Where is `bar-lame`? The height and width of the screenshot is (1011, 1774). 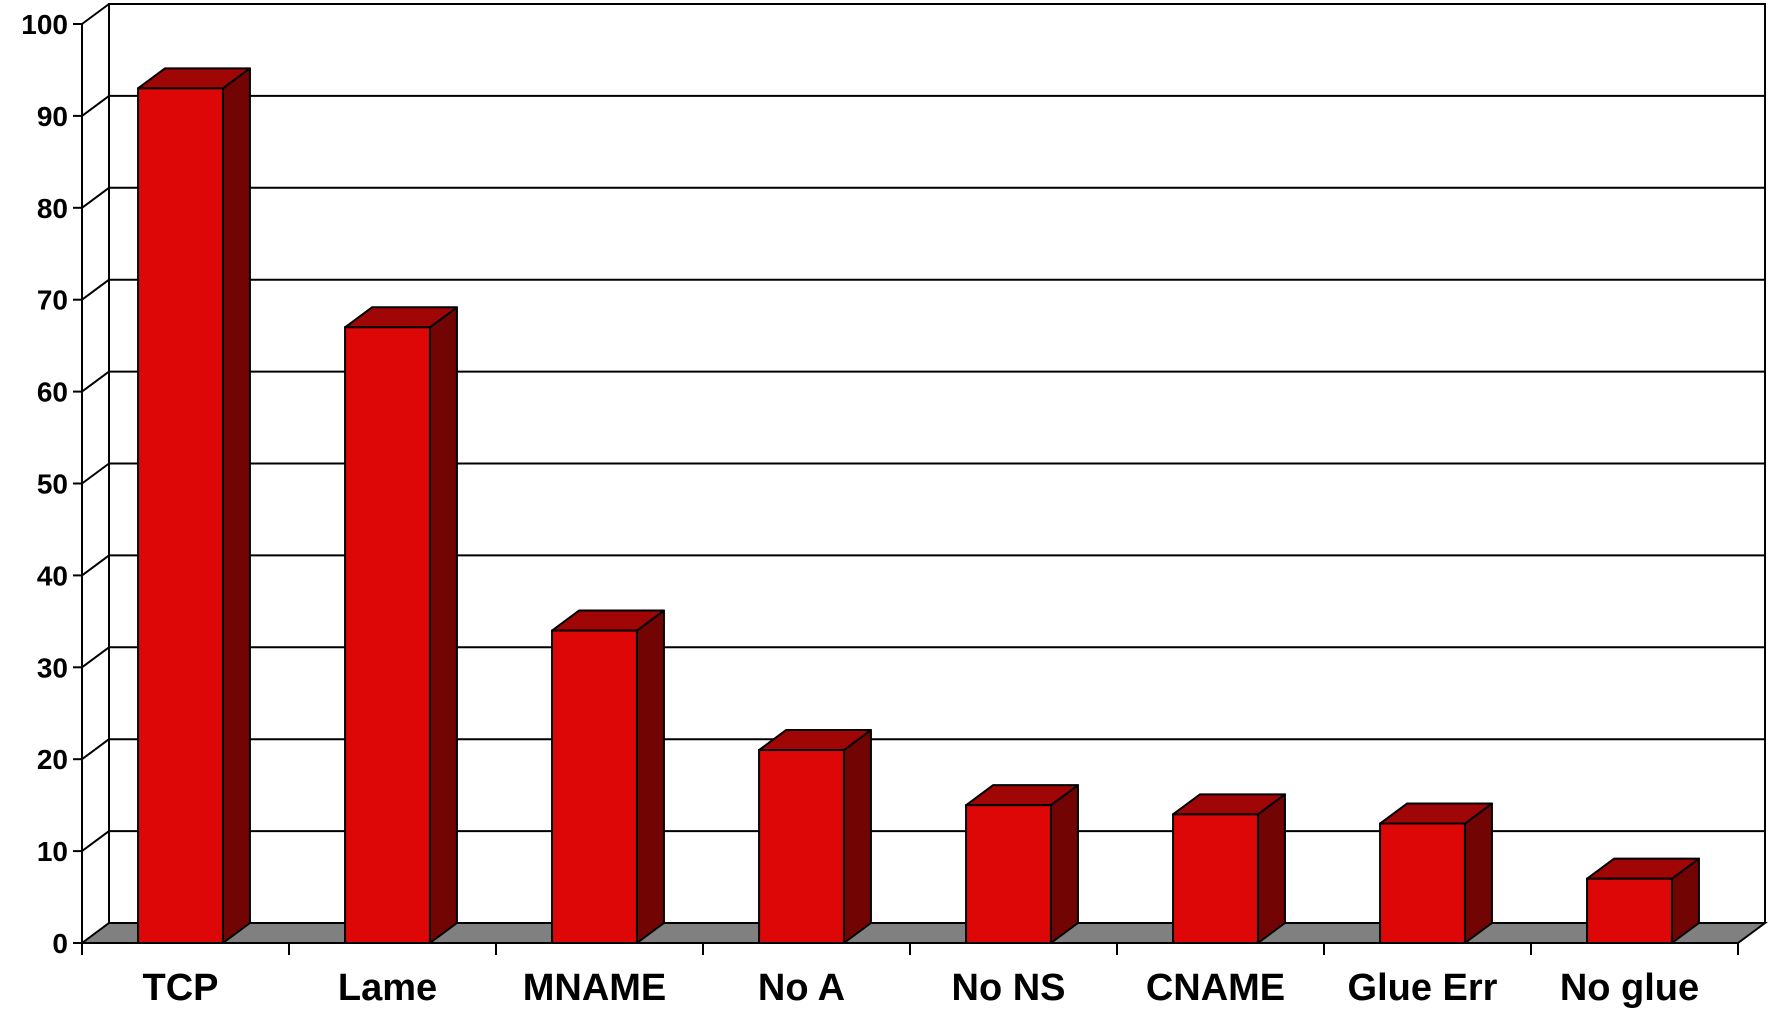
bar-lame is located at coordinates (401, 625).